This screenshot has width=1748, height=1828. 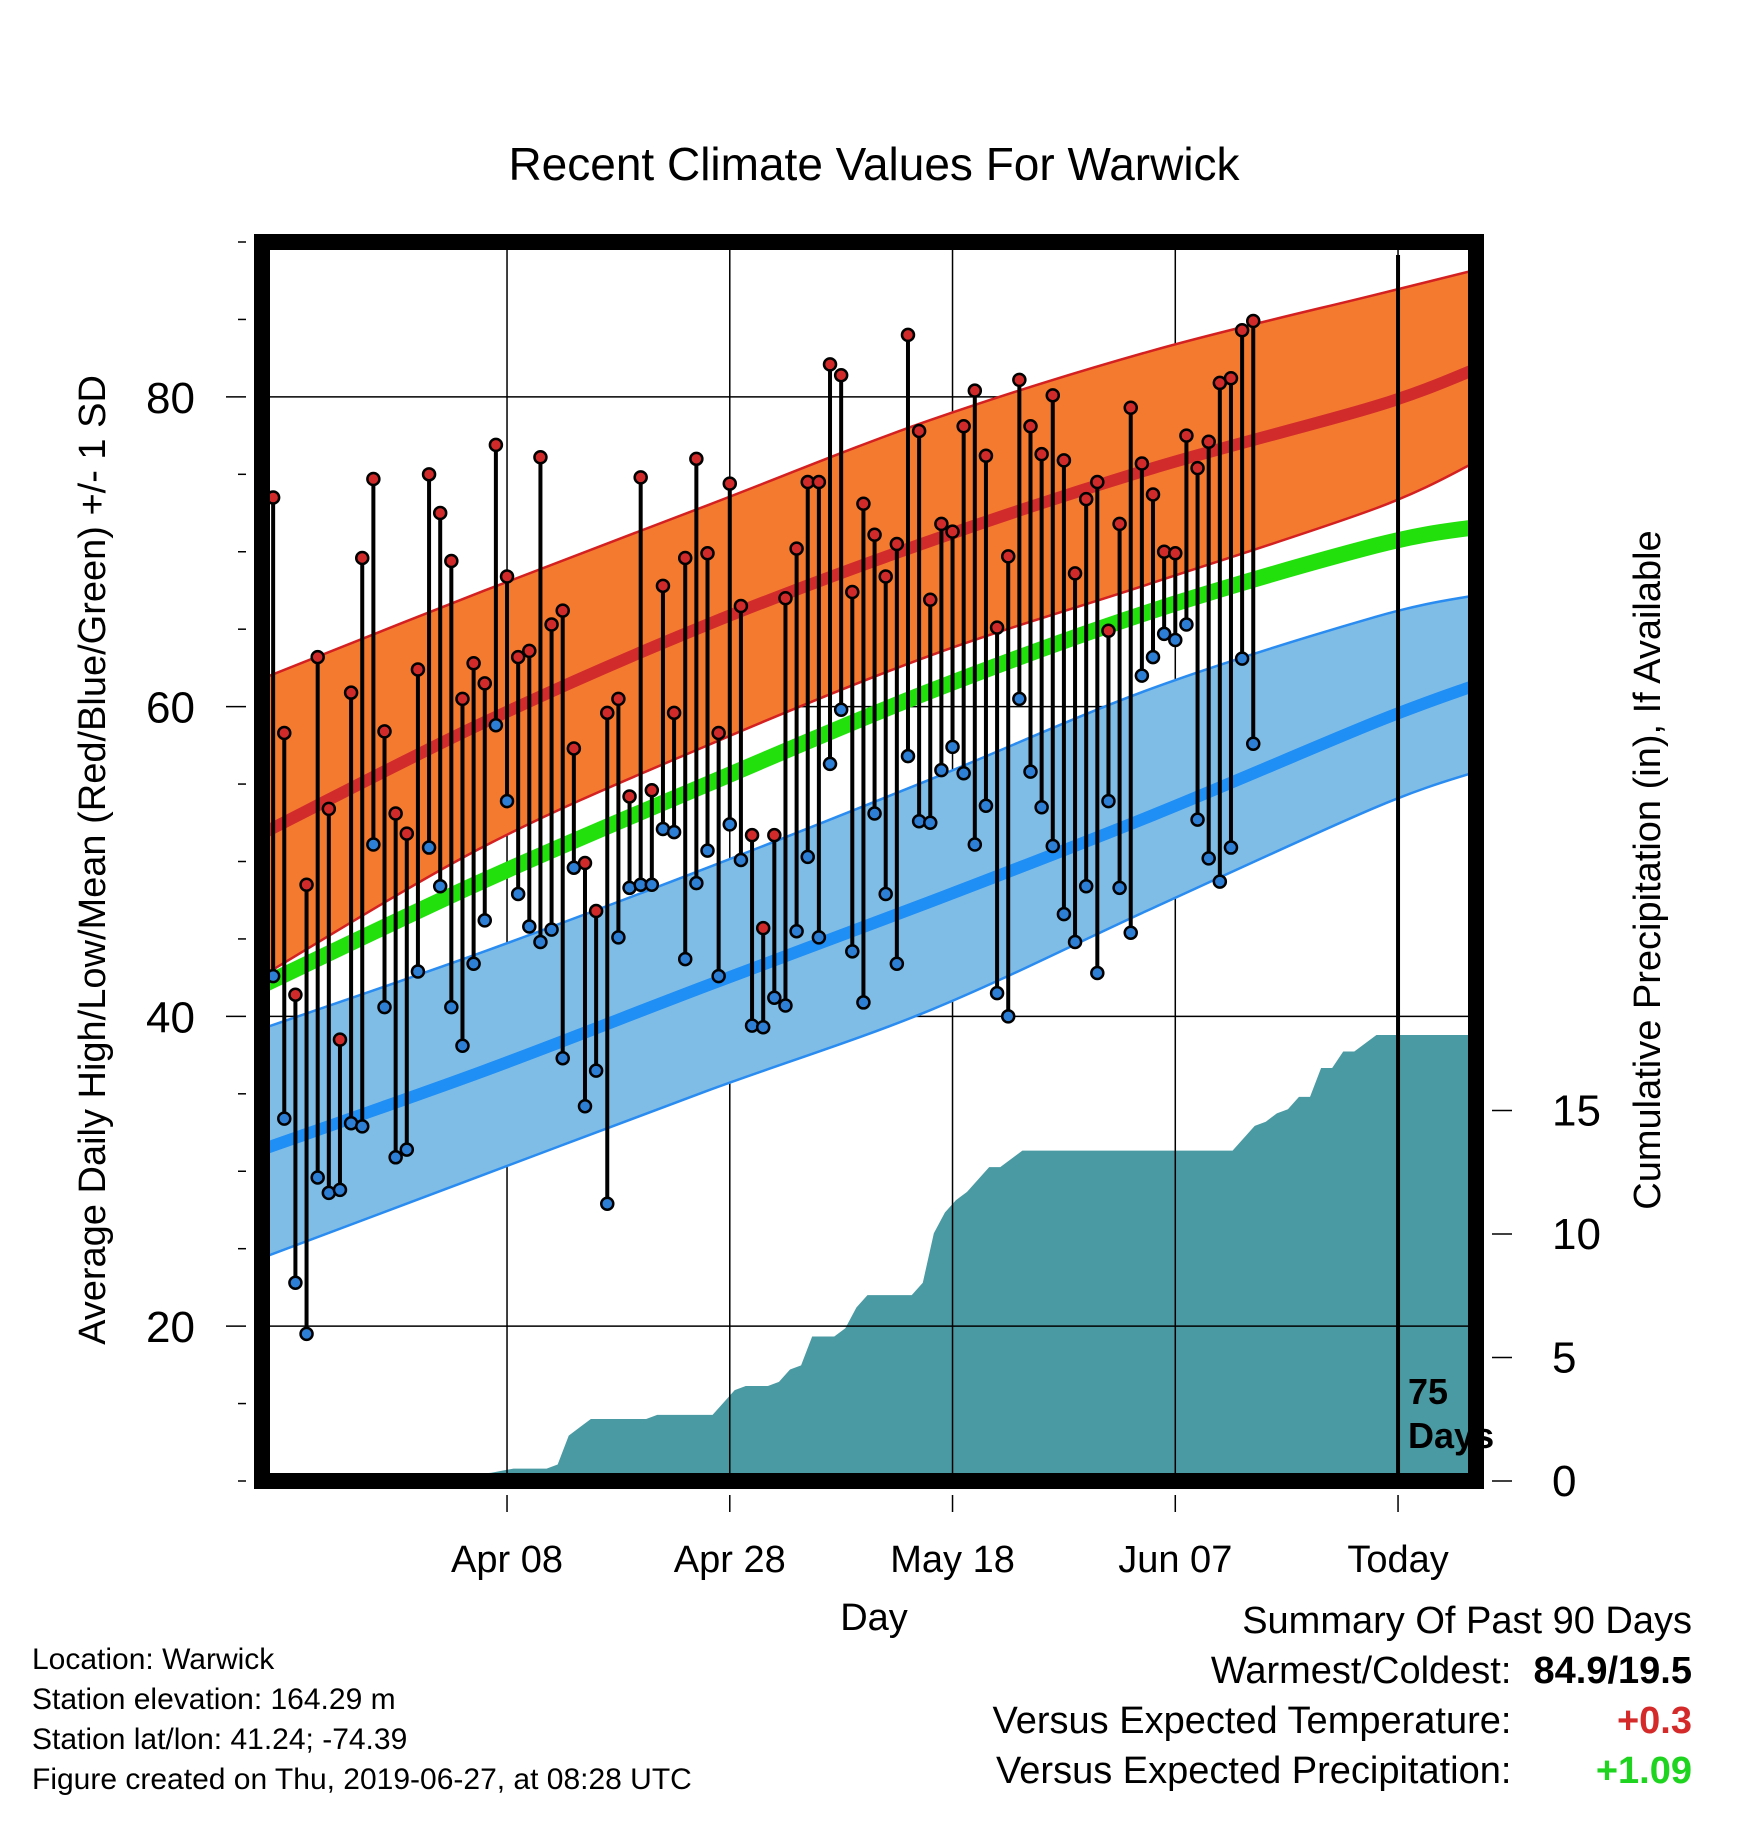 I want to click on warm-cold-label: Warmest/Coldest:, so click(x=1361, y=1671).